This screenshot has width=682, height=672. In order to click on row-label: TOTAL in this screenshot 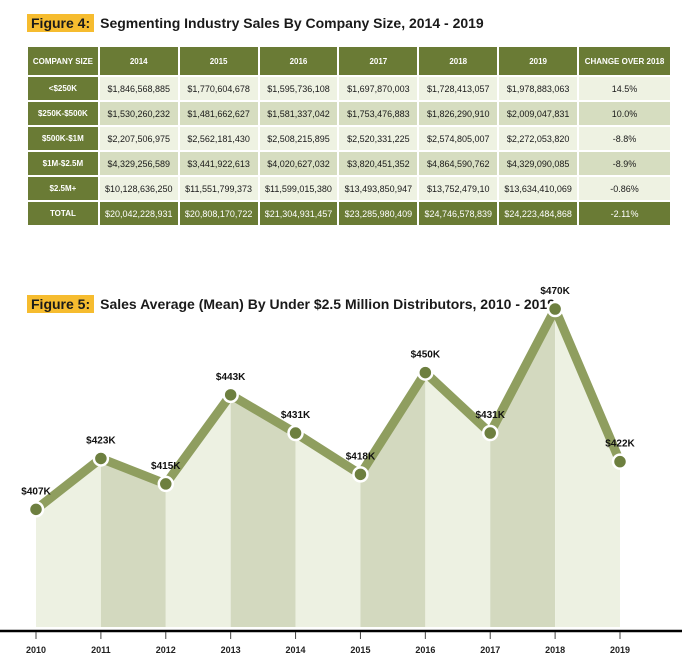, I will do `click(63, 213)`.